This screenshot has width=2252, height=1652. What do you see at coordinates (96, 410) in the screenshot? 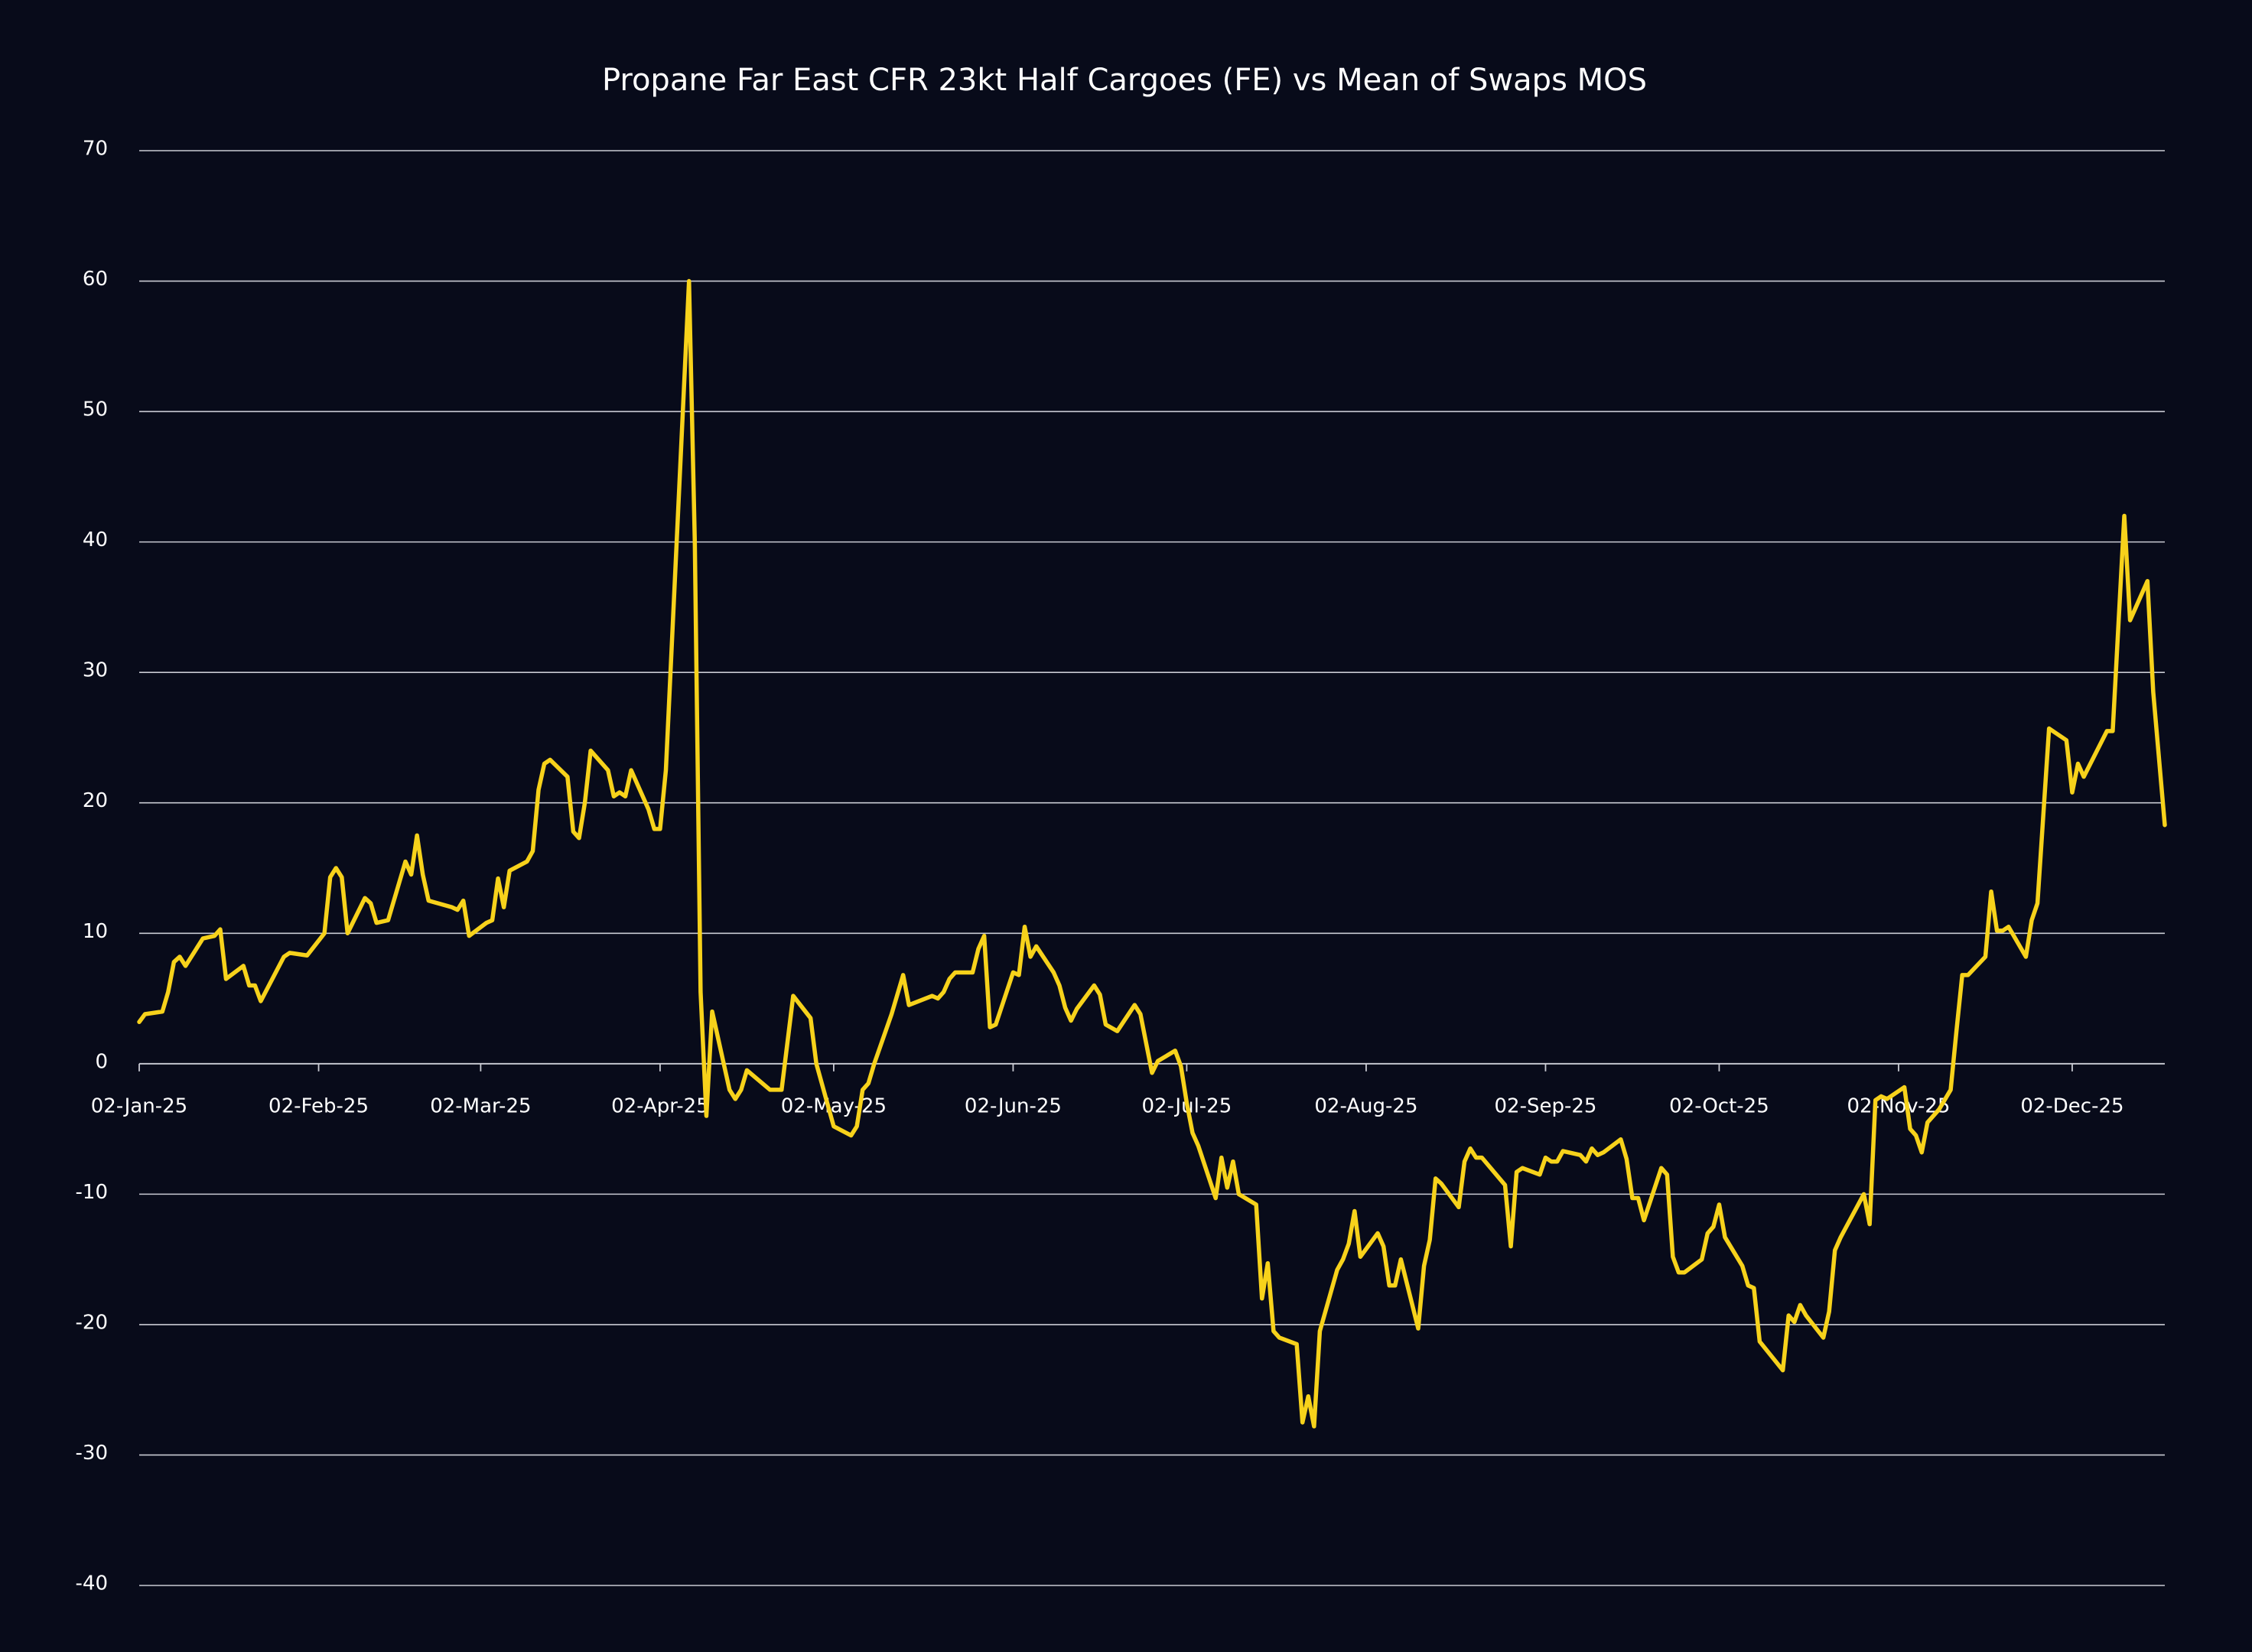
I see `y-tick-label: 50` at bounding box center [96, 410].